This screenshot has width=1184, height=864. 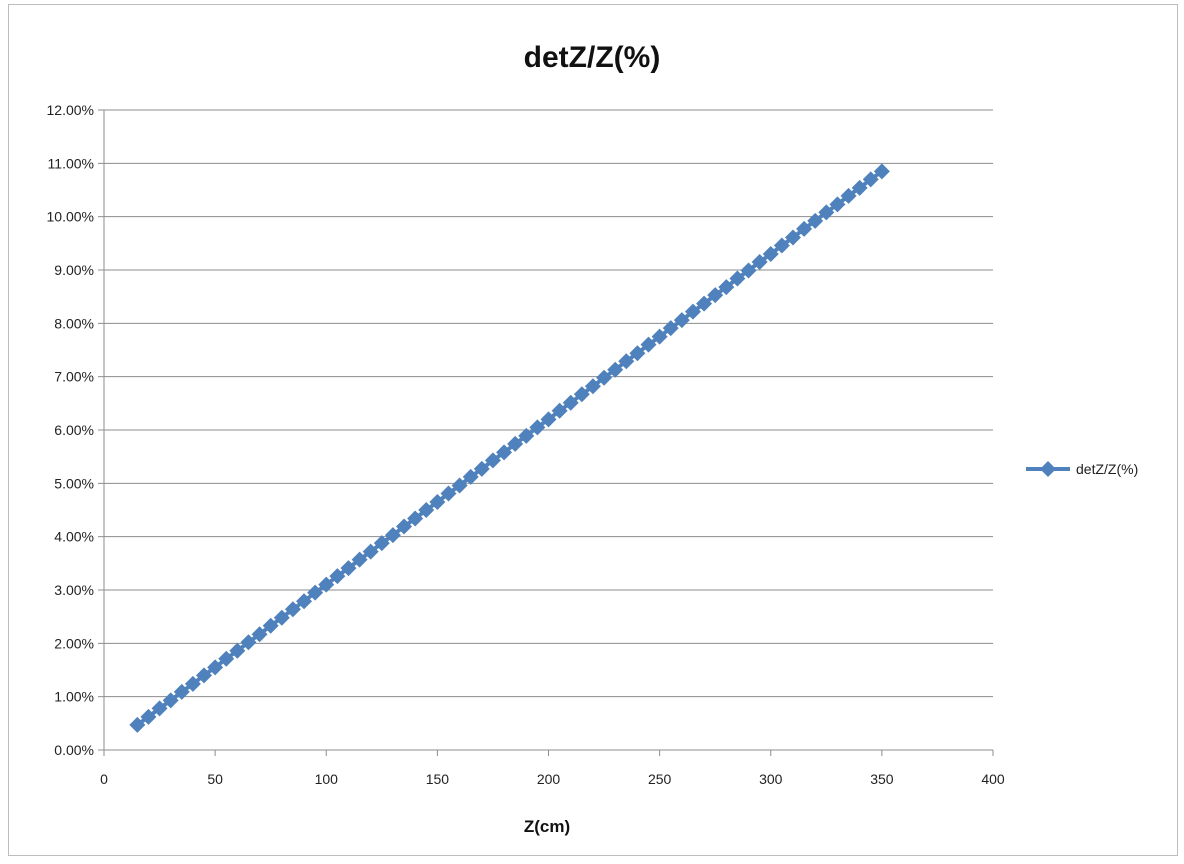 What do you see at coordinates (549, 779) in the screenshot?
I see `x-tick-label: 200` at bounding box center [549, 779].